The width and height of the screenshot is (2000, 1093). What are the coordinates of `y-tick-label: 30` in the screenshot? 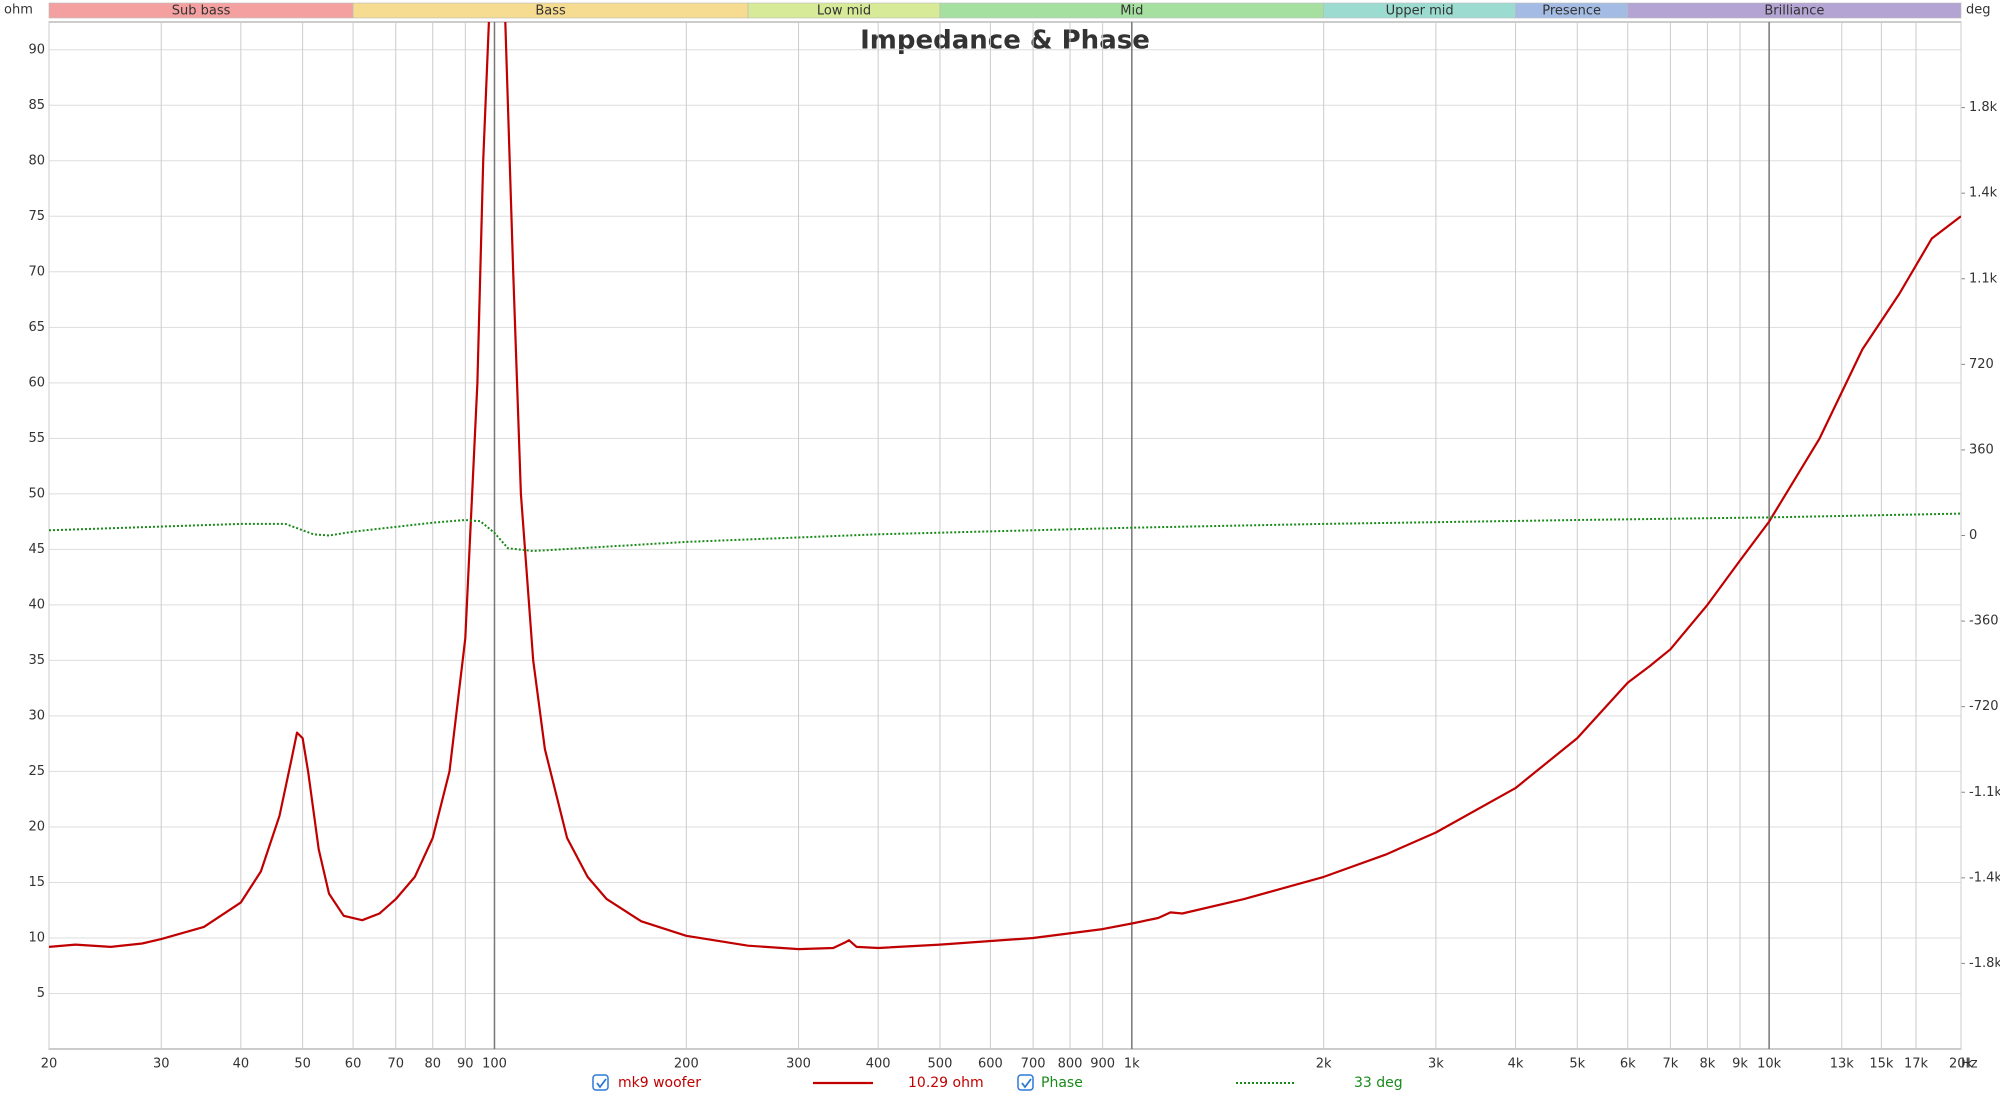 It's located at (36, 715).